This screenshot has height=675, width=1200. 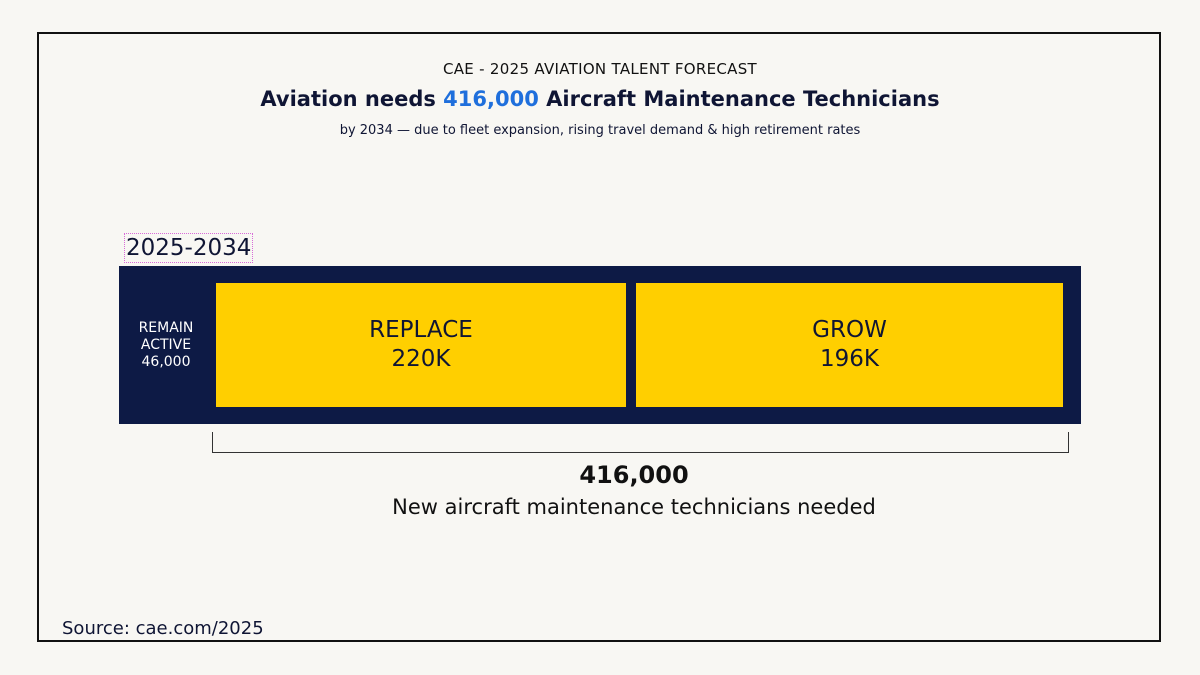 What do you see at coordinates (600, 69) in the screenshot?
I see `chart-eyebrow: CAE - 2025 AVIATION TALENT FORECAST` at bounding box center [600, 69].